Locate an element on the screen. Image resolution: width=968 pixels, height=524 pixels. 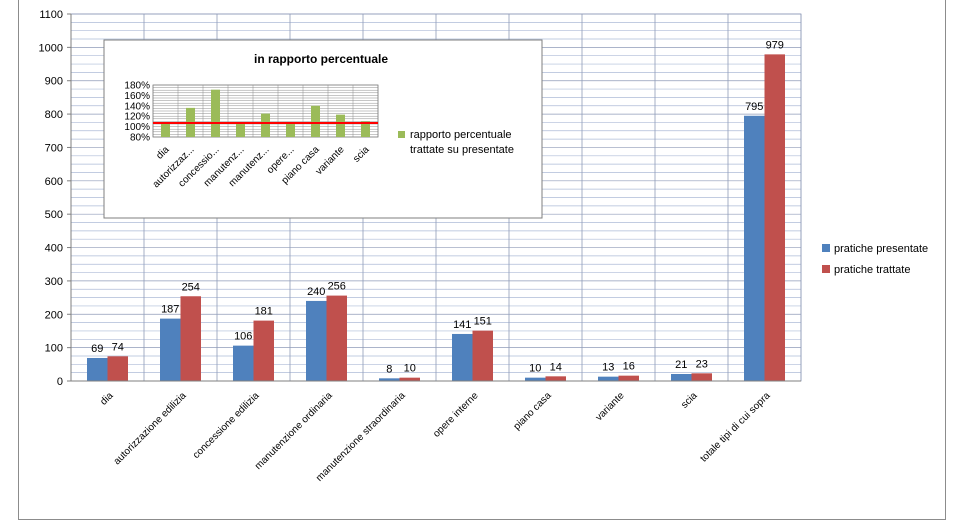
x-tick-label: dia is located at coordinates (107, 399).